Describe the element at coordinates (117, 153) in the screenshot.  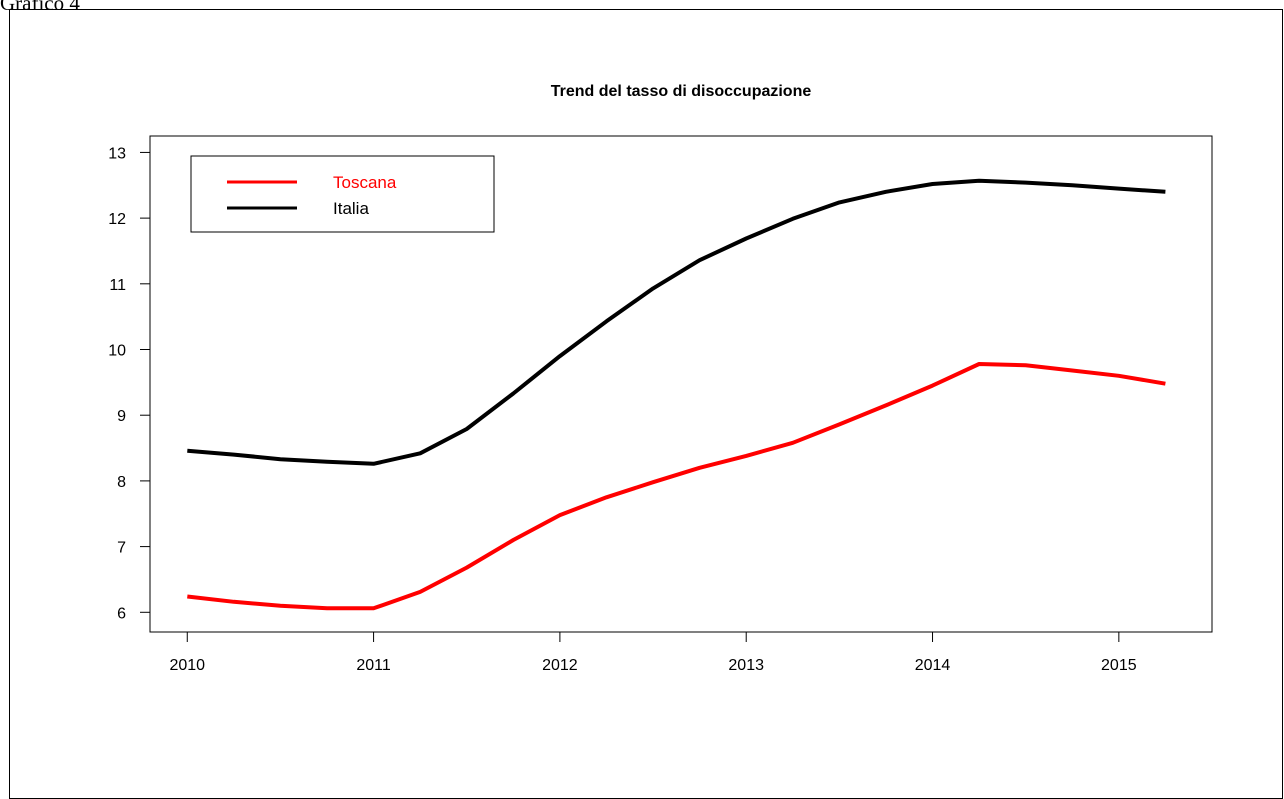
I see `y-tick-label: 13` at that location.